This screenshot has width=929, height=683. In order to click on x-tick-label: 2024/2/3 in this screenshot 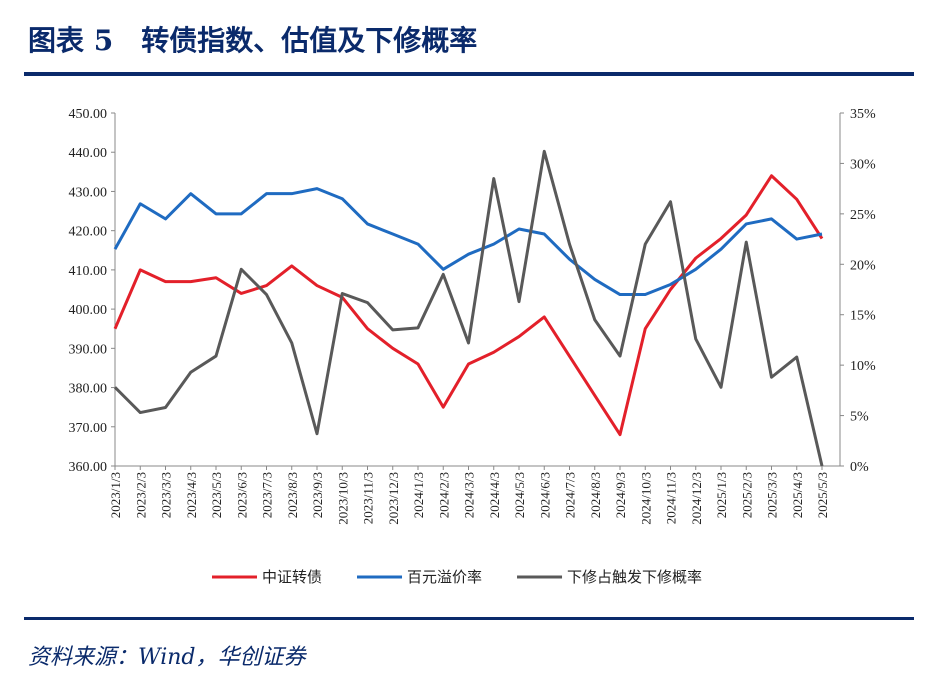, I will do `click(443, 495)`.